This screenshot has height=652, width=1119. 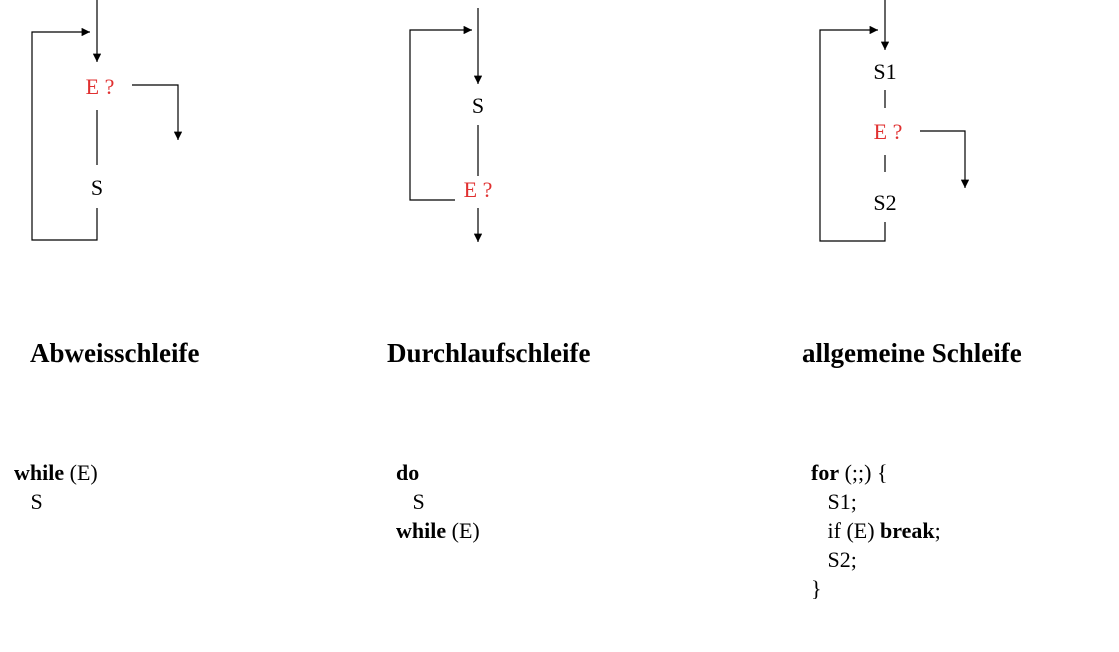 I want to click on code-text: ;, so click(x=937, y=530).